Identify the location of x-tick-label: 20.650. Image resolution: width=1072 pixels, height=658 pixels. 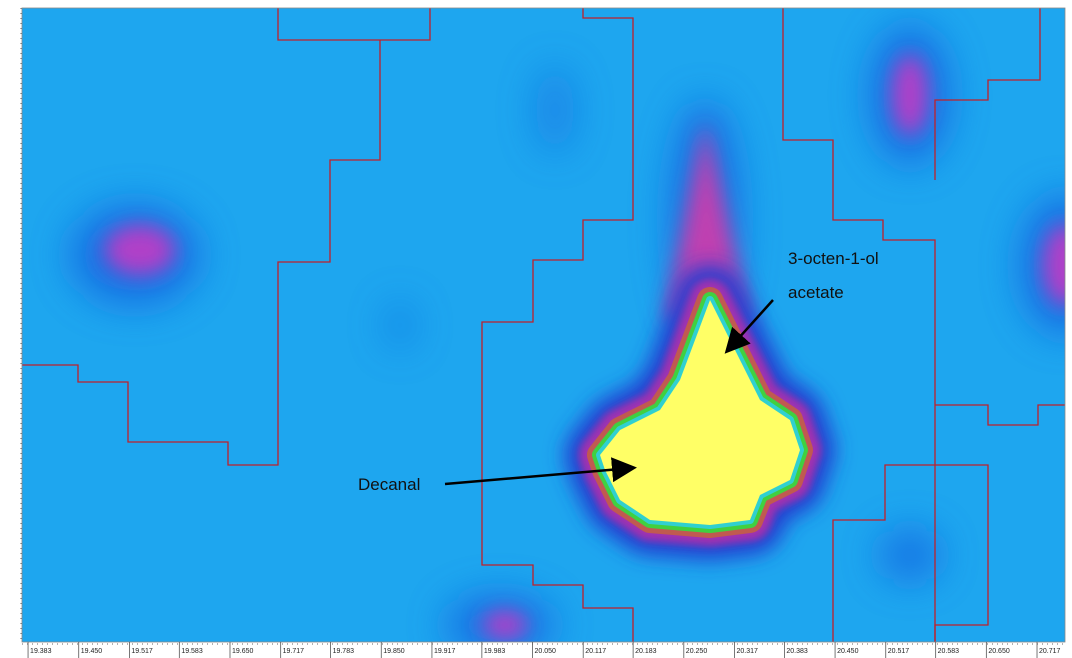
(999, 651).